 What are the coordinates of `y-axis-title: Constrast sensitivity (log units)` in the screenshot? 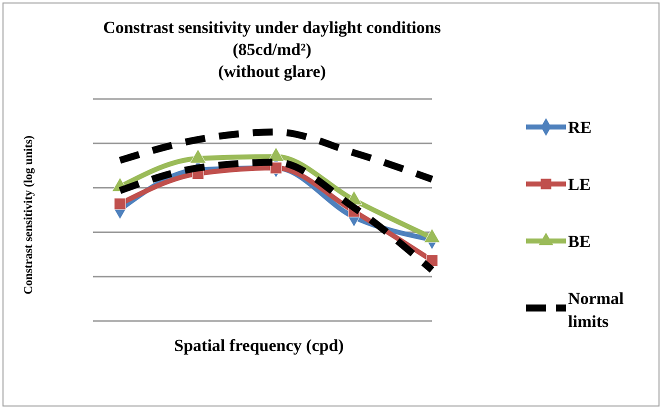 It's located at (28, 215).